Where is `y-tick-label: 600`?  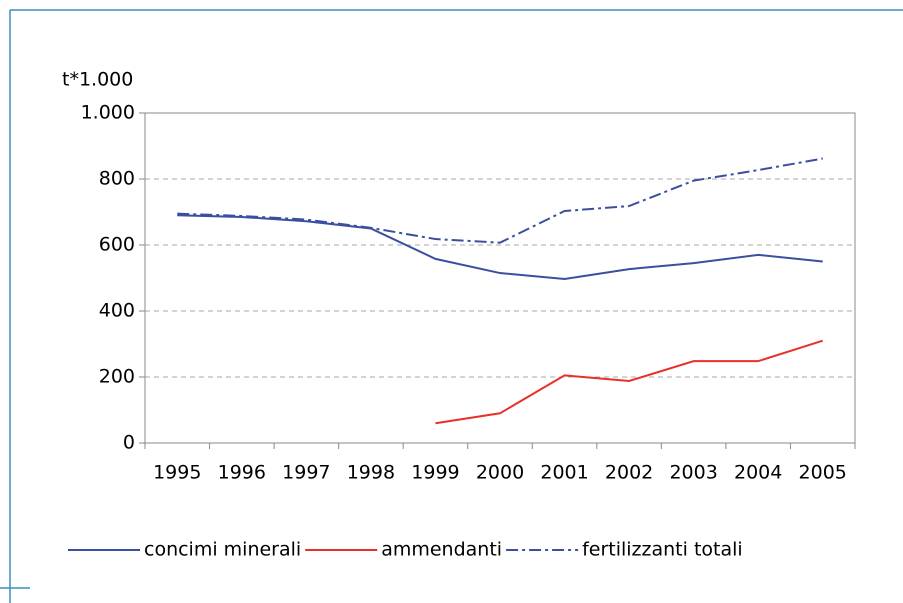
y-tick-label: 600 is located at coordinates (117, 245).